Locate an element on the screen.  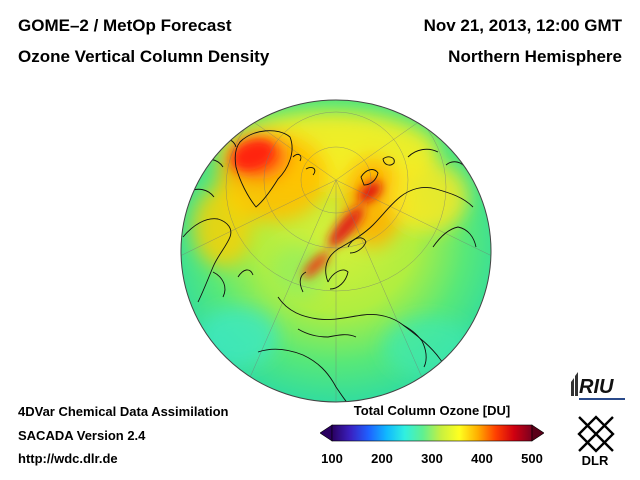
dlr-logo: DLR is located at coordinates (596, 440).